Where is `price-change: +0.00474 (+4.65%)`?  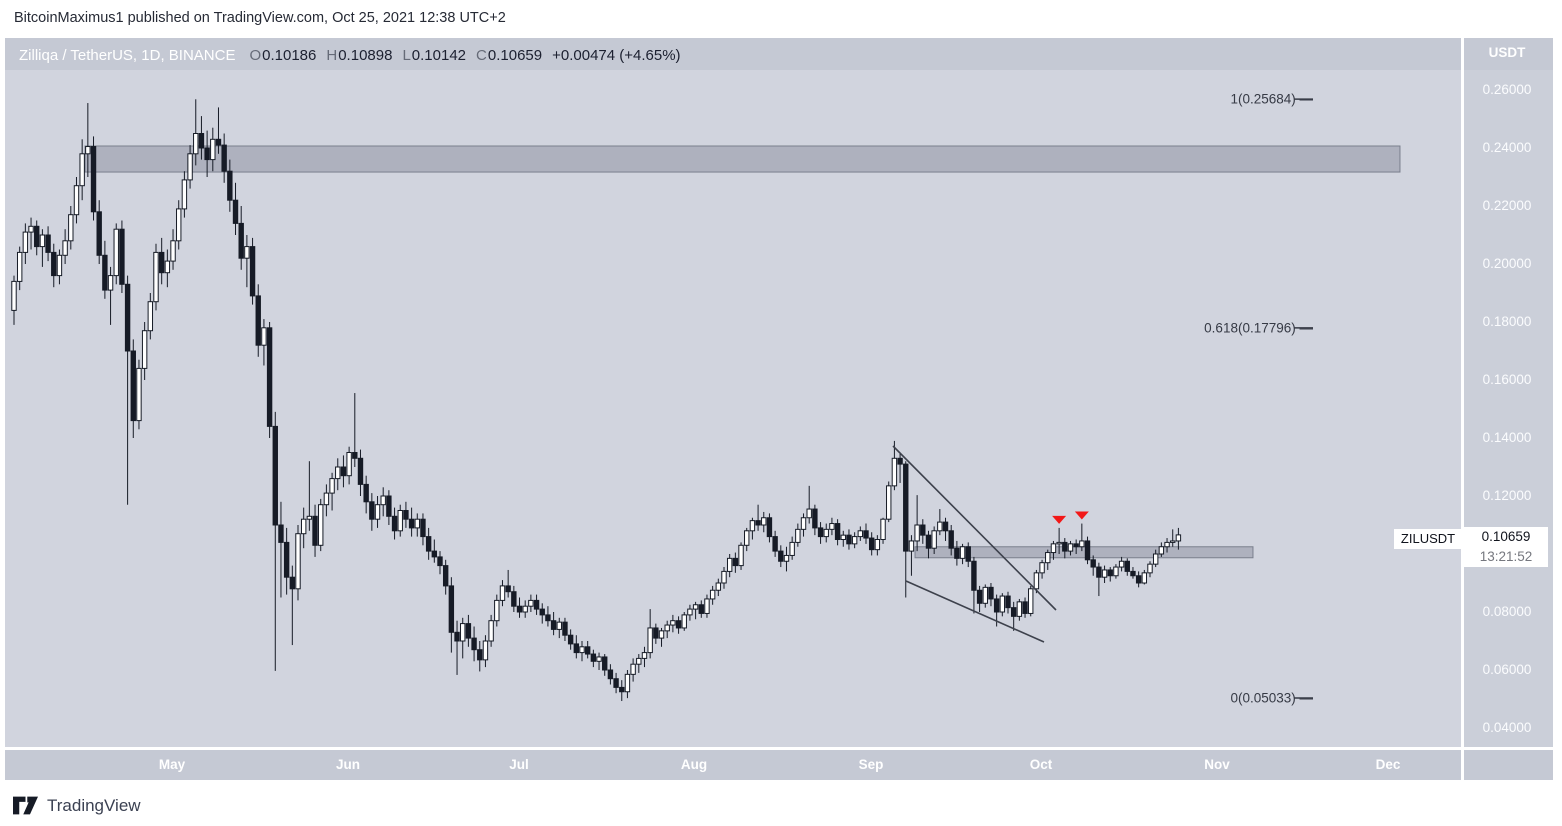 price-change: +0.00474 (+4.65%) is located at coordinates (616, 55).